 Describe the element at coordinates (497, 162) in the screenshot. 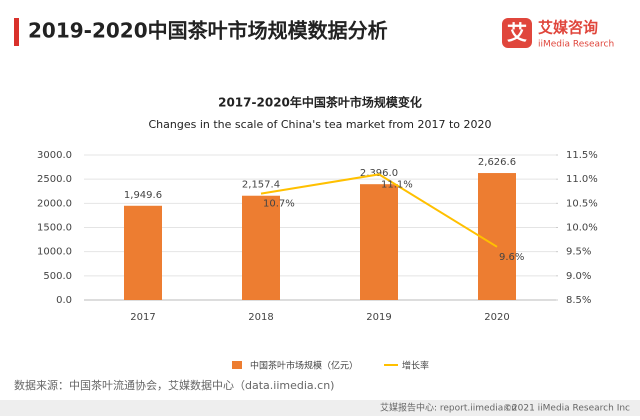

I see `bar-value-label: 2,626.6` at that location.